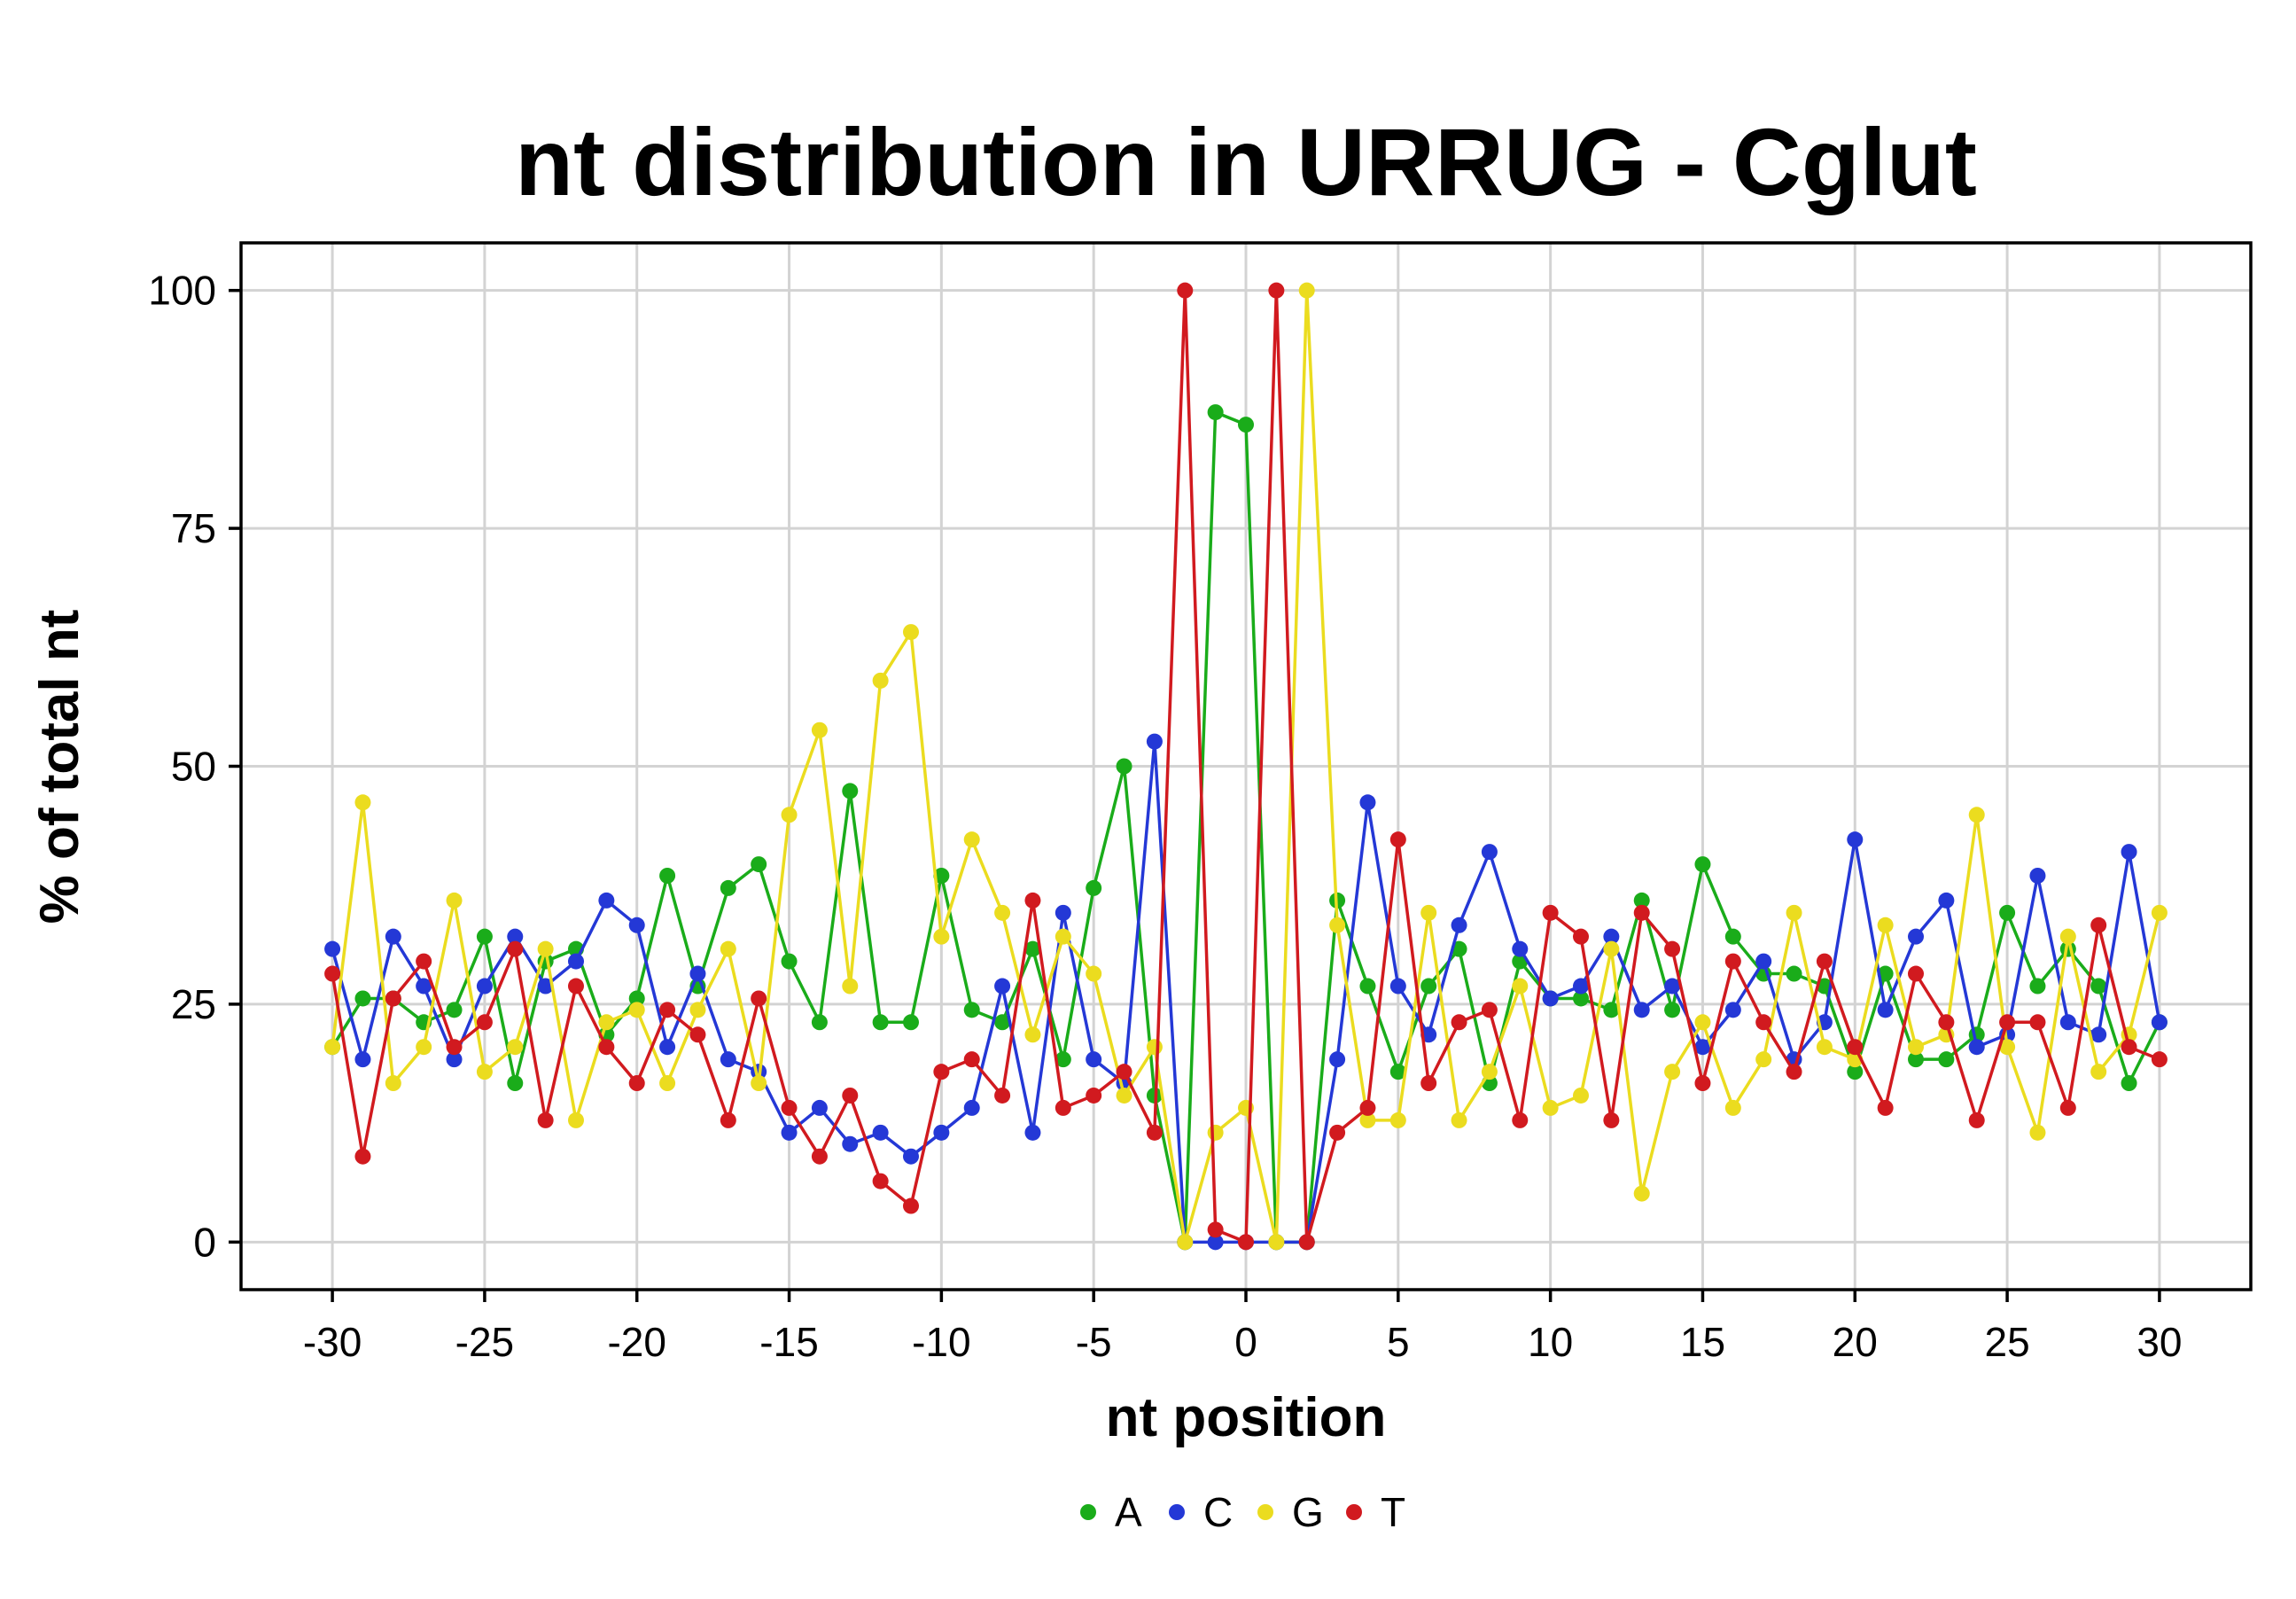 This screenshot has height=1599, width=2296. Describe the element at coordinates (2007, 1342) in the screenshot. I see `x-tick-label: 25` at that location.